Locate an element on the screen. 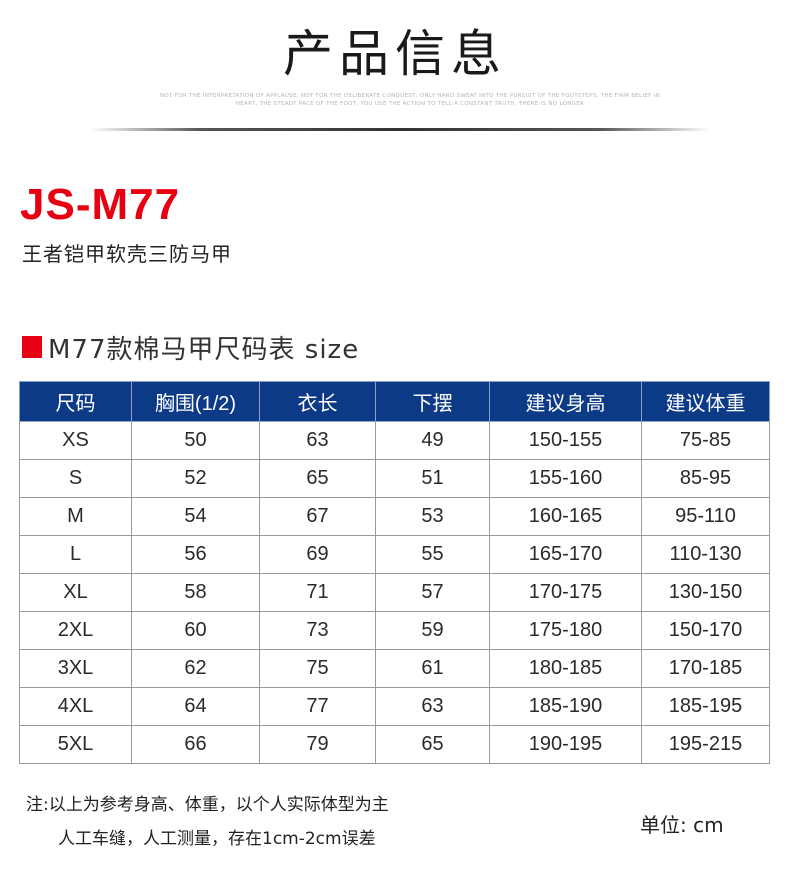 The image size is (790, 875). column-header-height: 建议身高 is located at coordinates (565, 401).